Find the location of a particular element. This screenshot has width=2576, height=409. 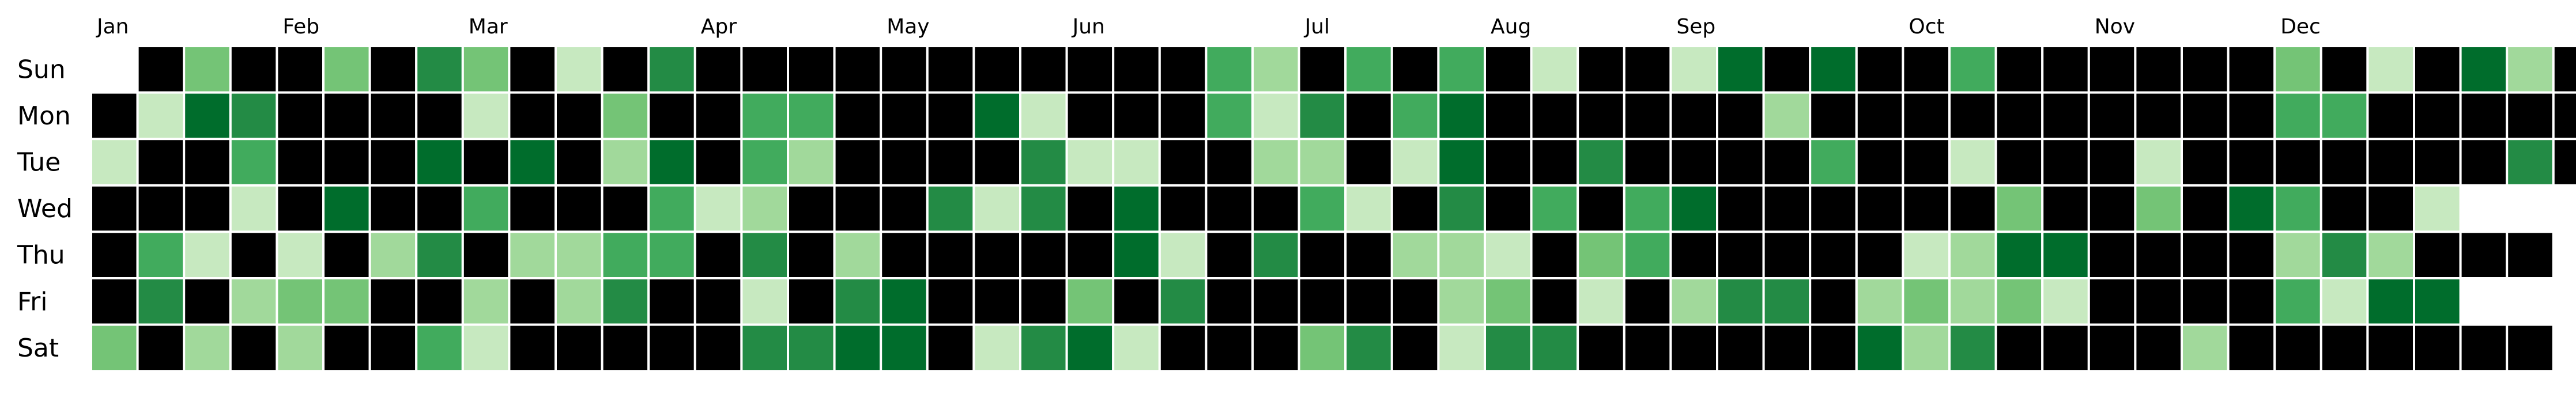

heatmap-cell-thu-w15 is located at coordinates (811, 254).